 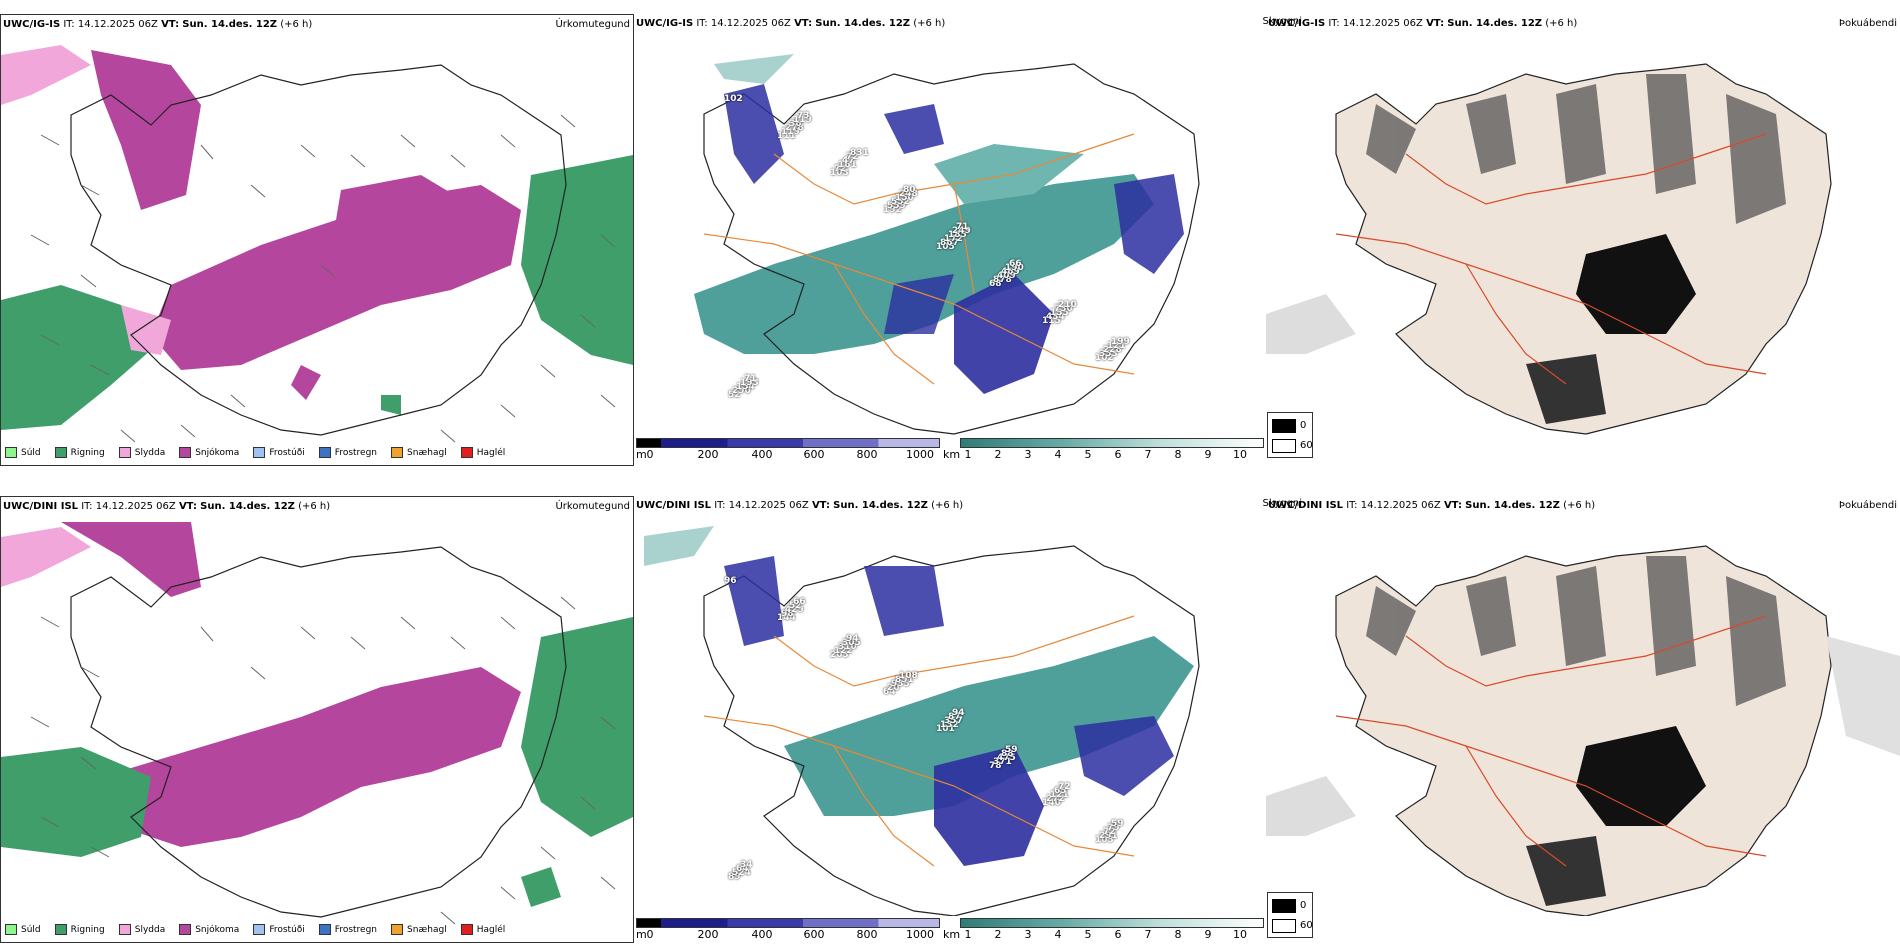 What do you see at coordinates (419, 929) in the screenshot?
I see `legend-item: Snæhagl` at bounding box center [419, 929].